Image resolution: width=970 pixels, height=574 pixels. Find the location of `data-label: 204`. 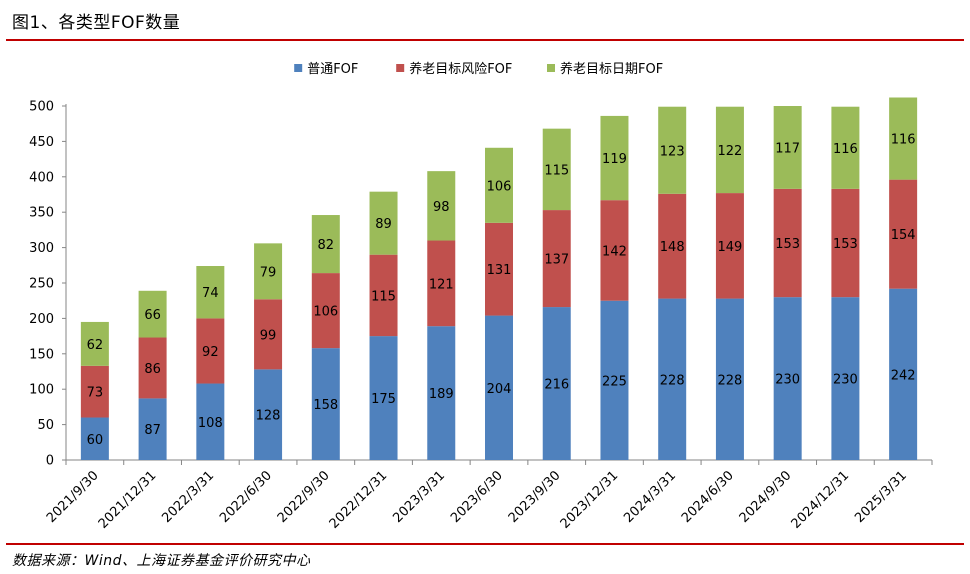

data-label: 204 is located at coordinates (499, 389).